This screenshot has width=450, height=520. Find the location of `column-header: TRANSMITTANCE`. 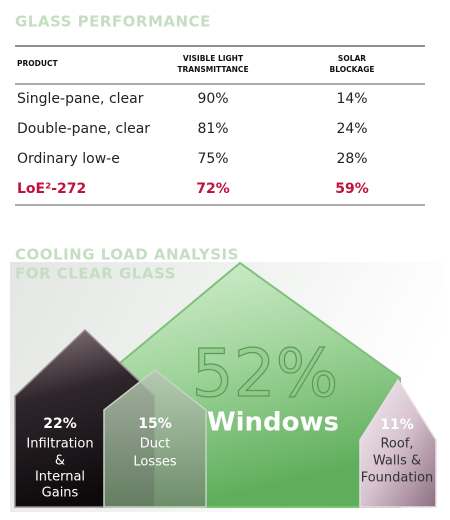

column-header: TRANSMITTANCE is located at coordinates (212, 69).